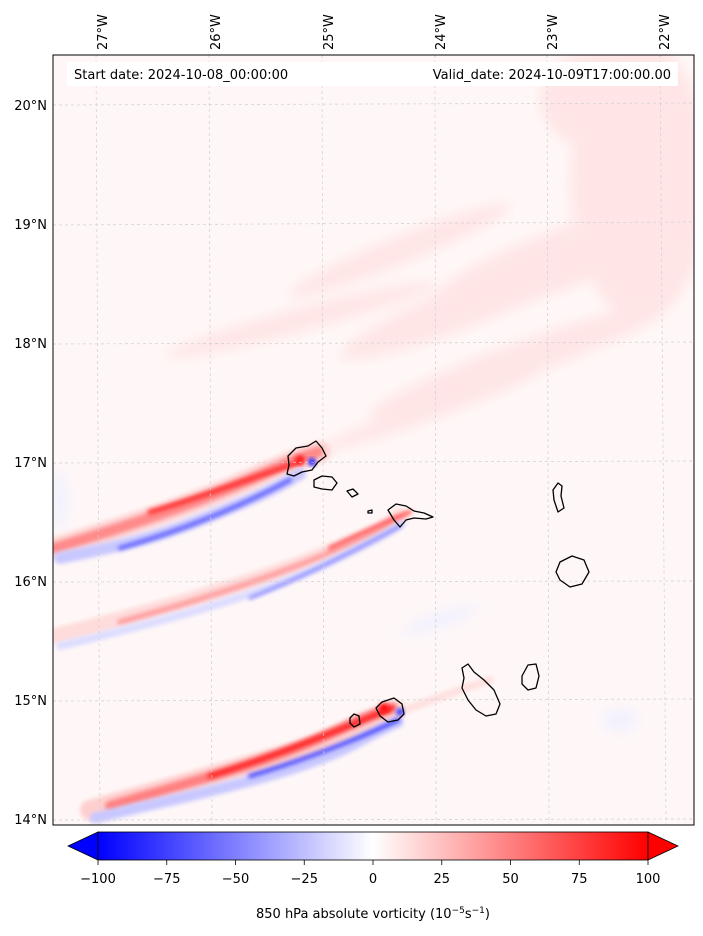  Describe the element at coordinates (216, 32) in the screenshot. I see `lon-label-26w: 26°W` at that location.